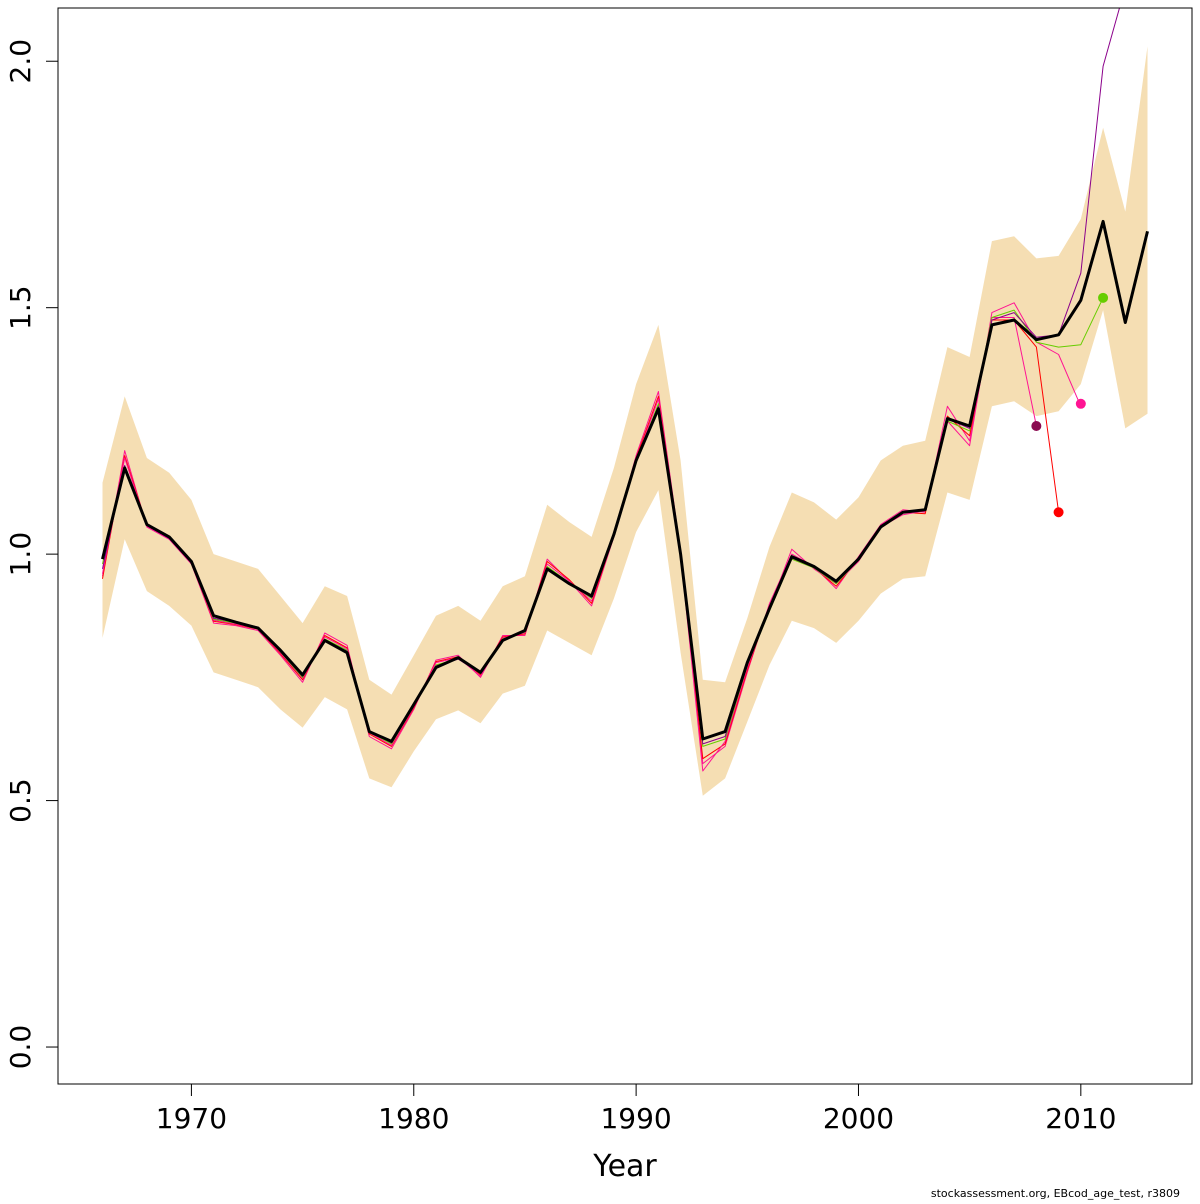 This screenshot has height=1204, width=1200. I want to click on y-tick-label: 0.0, so click(20, 1047).